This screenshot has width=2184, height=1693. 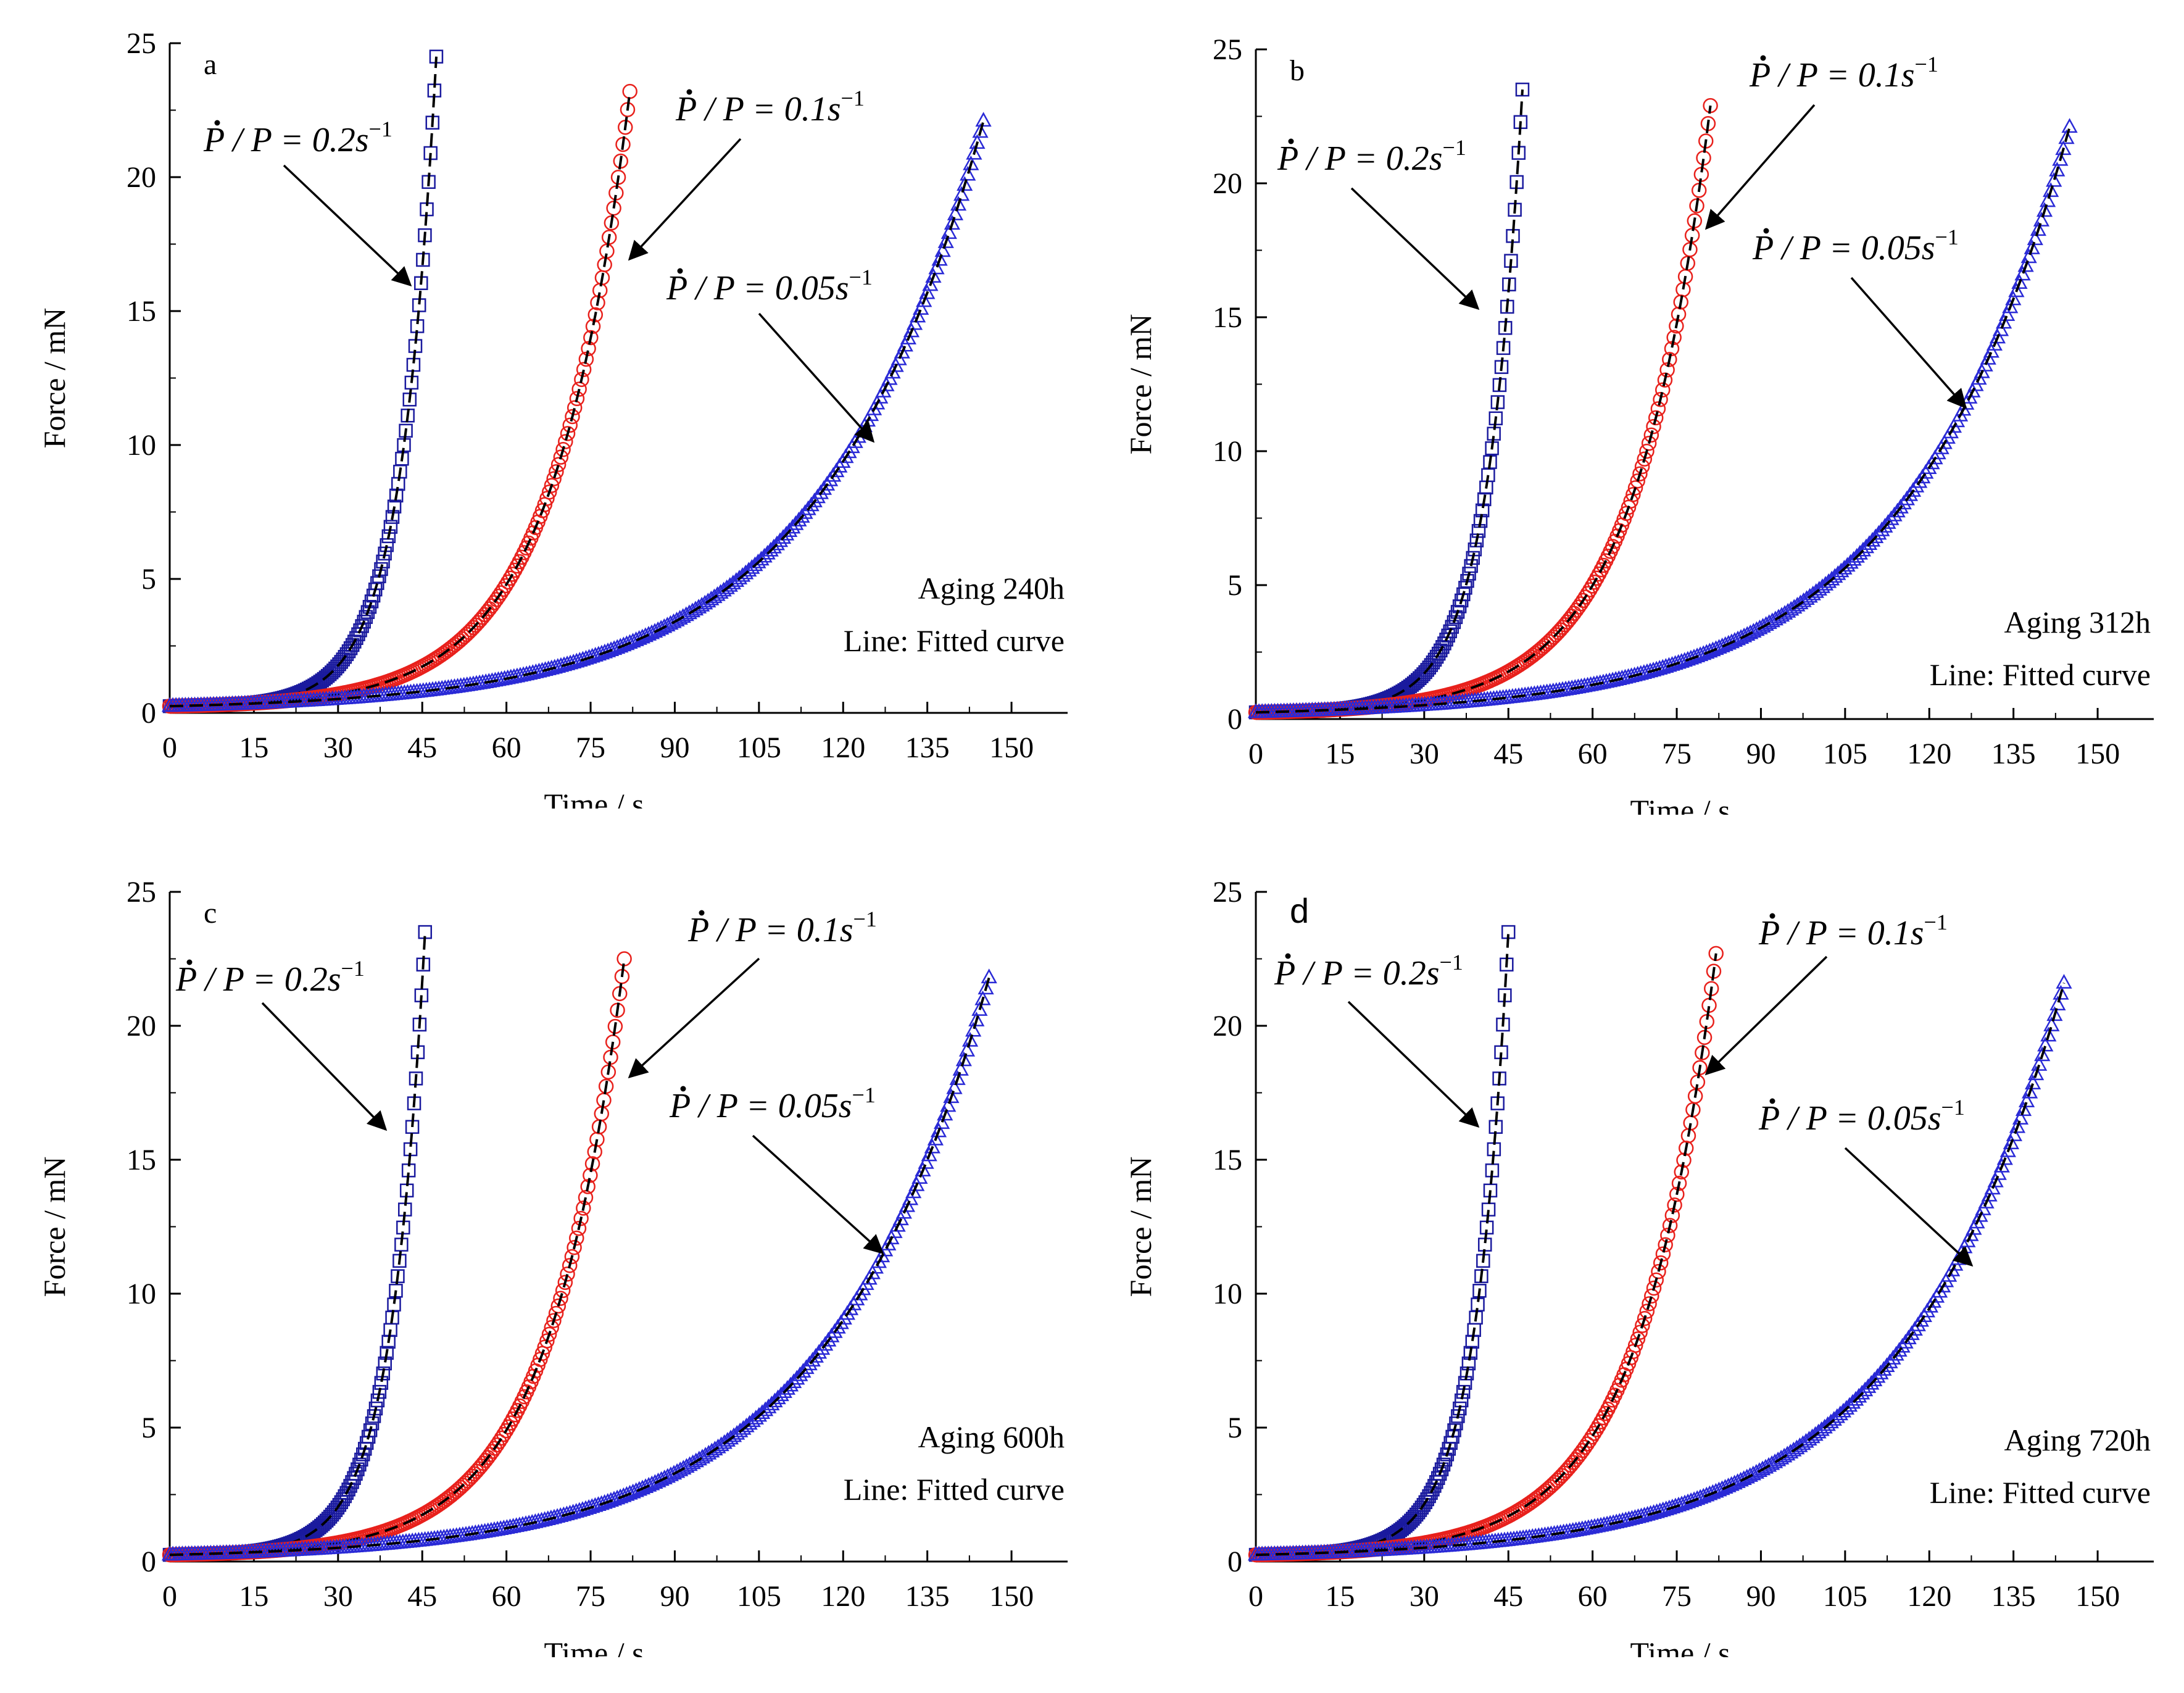 I want to click on x-tick-label: 30, so click(x=338, y=747).